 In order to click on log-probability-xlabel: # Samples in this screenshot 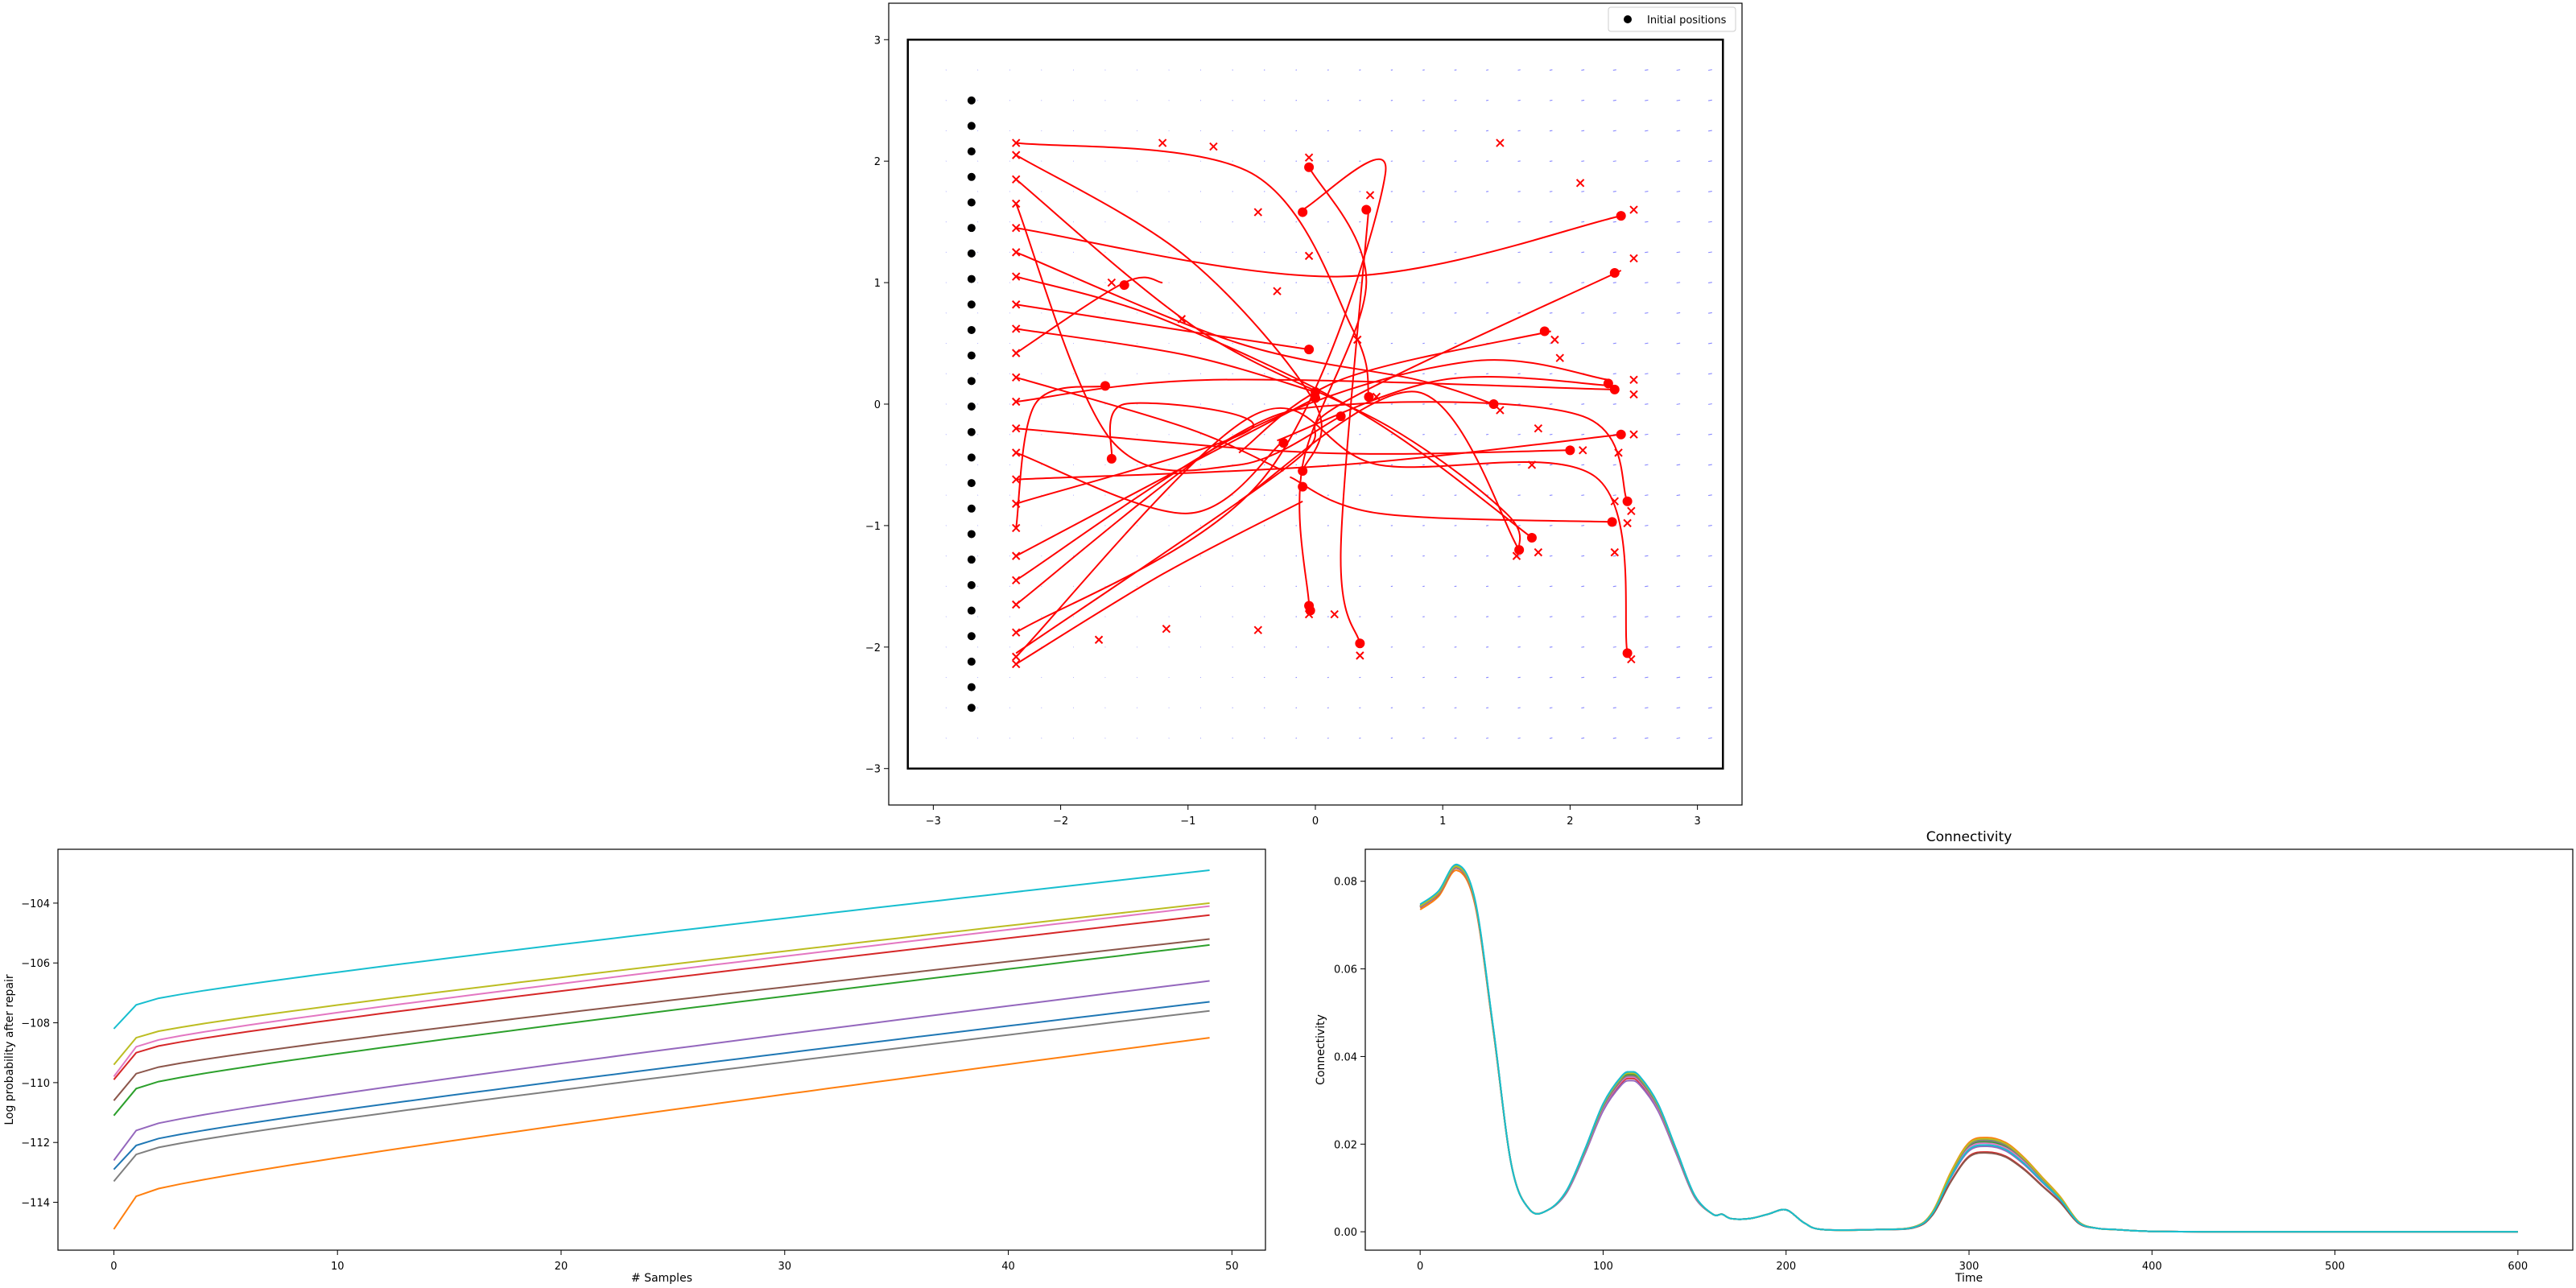, I will do `click(661, 1278)`.